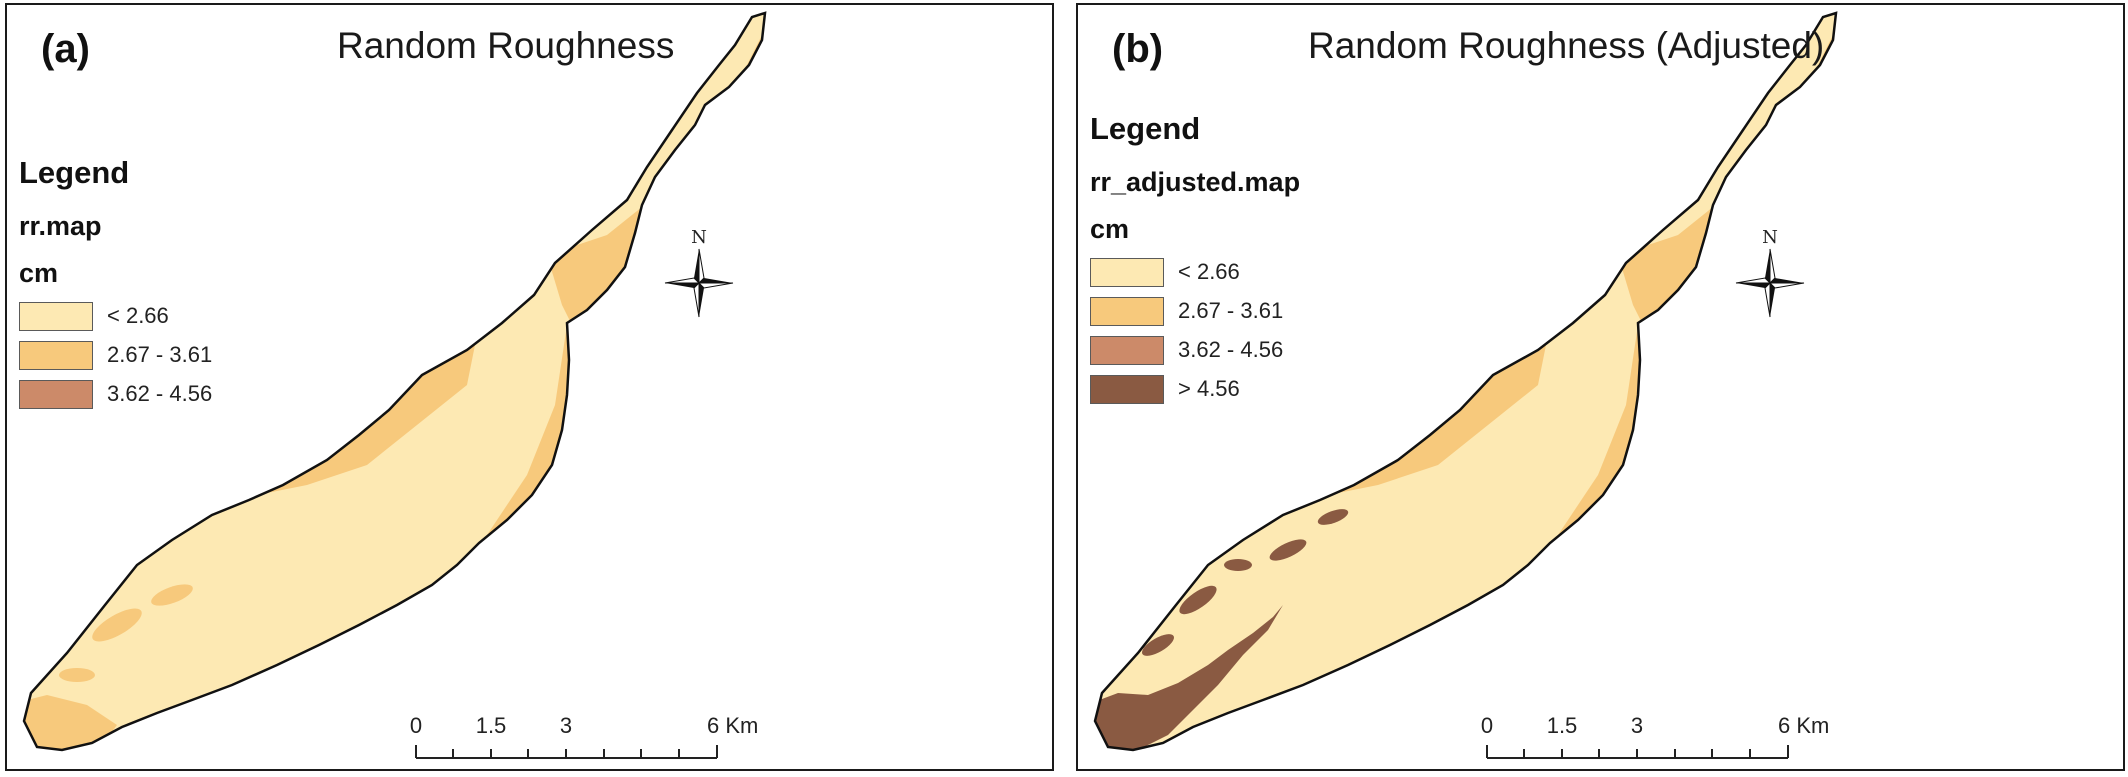 Image resolution: width=2128 pixels, height=777 pixels. Describe the element at coordinates (1566, 45) in the screenshot. I see `map-title: Random Roughness (Adjusted)` at that location.